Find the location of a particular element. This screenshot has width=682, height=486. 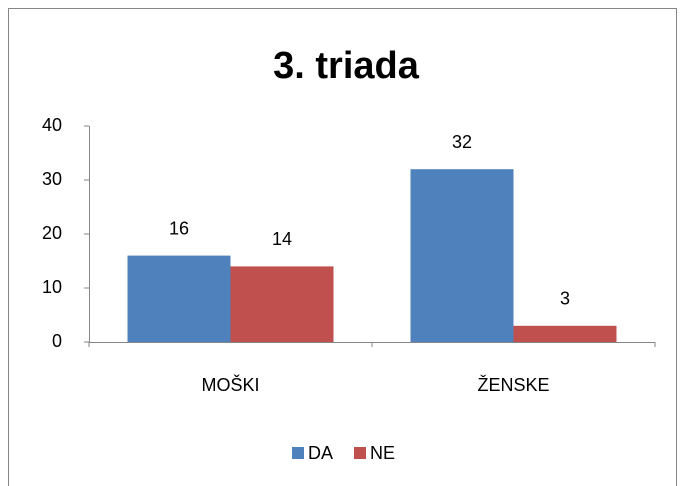

data-label: 16 is located at coordinates (179, 228).